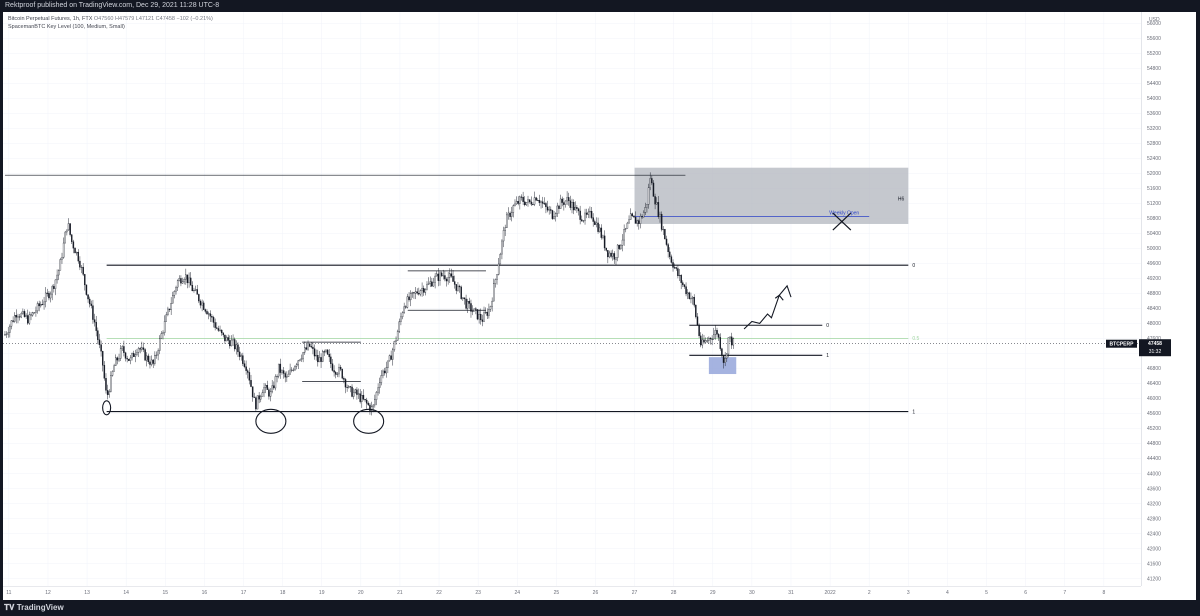 This screenshot has height=616, width=1200. What do you see at coordinates (1154, 159) in the screenshot?
I see `price-tick-label: 52400` at bounding box center [1154, 159].